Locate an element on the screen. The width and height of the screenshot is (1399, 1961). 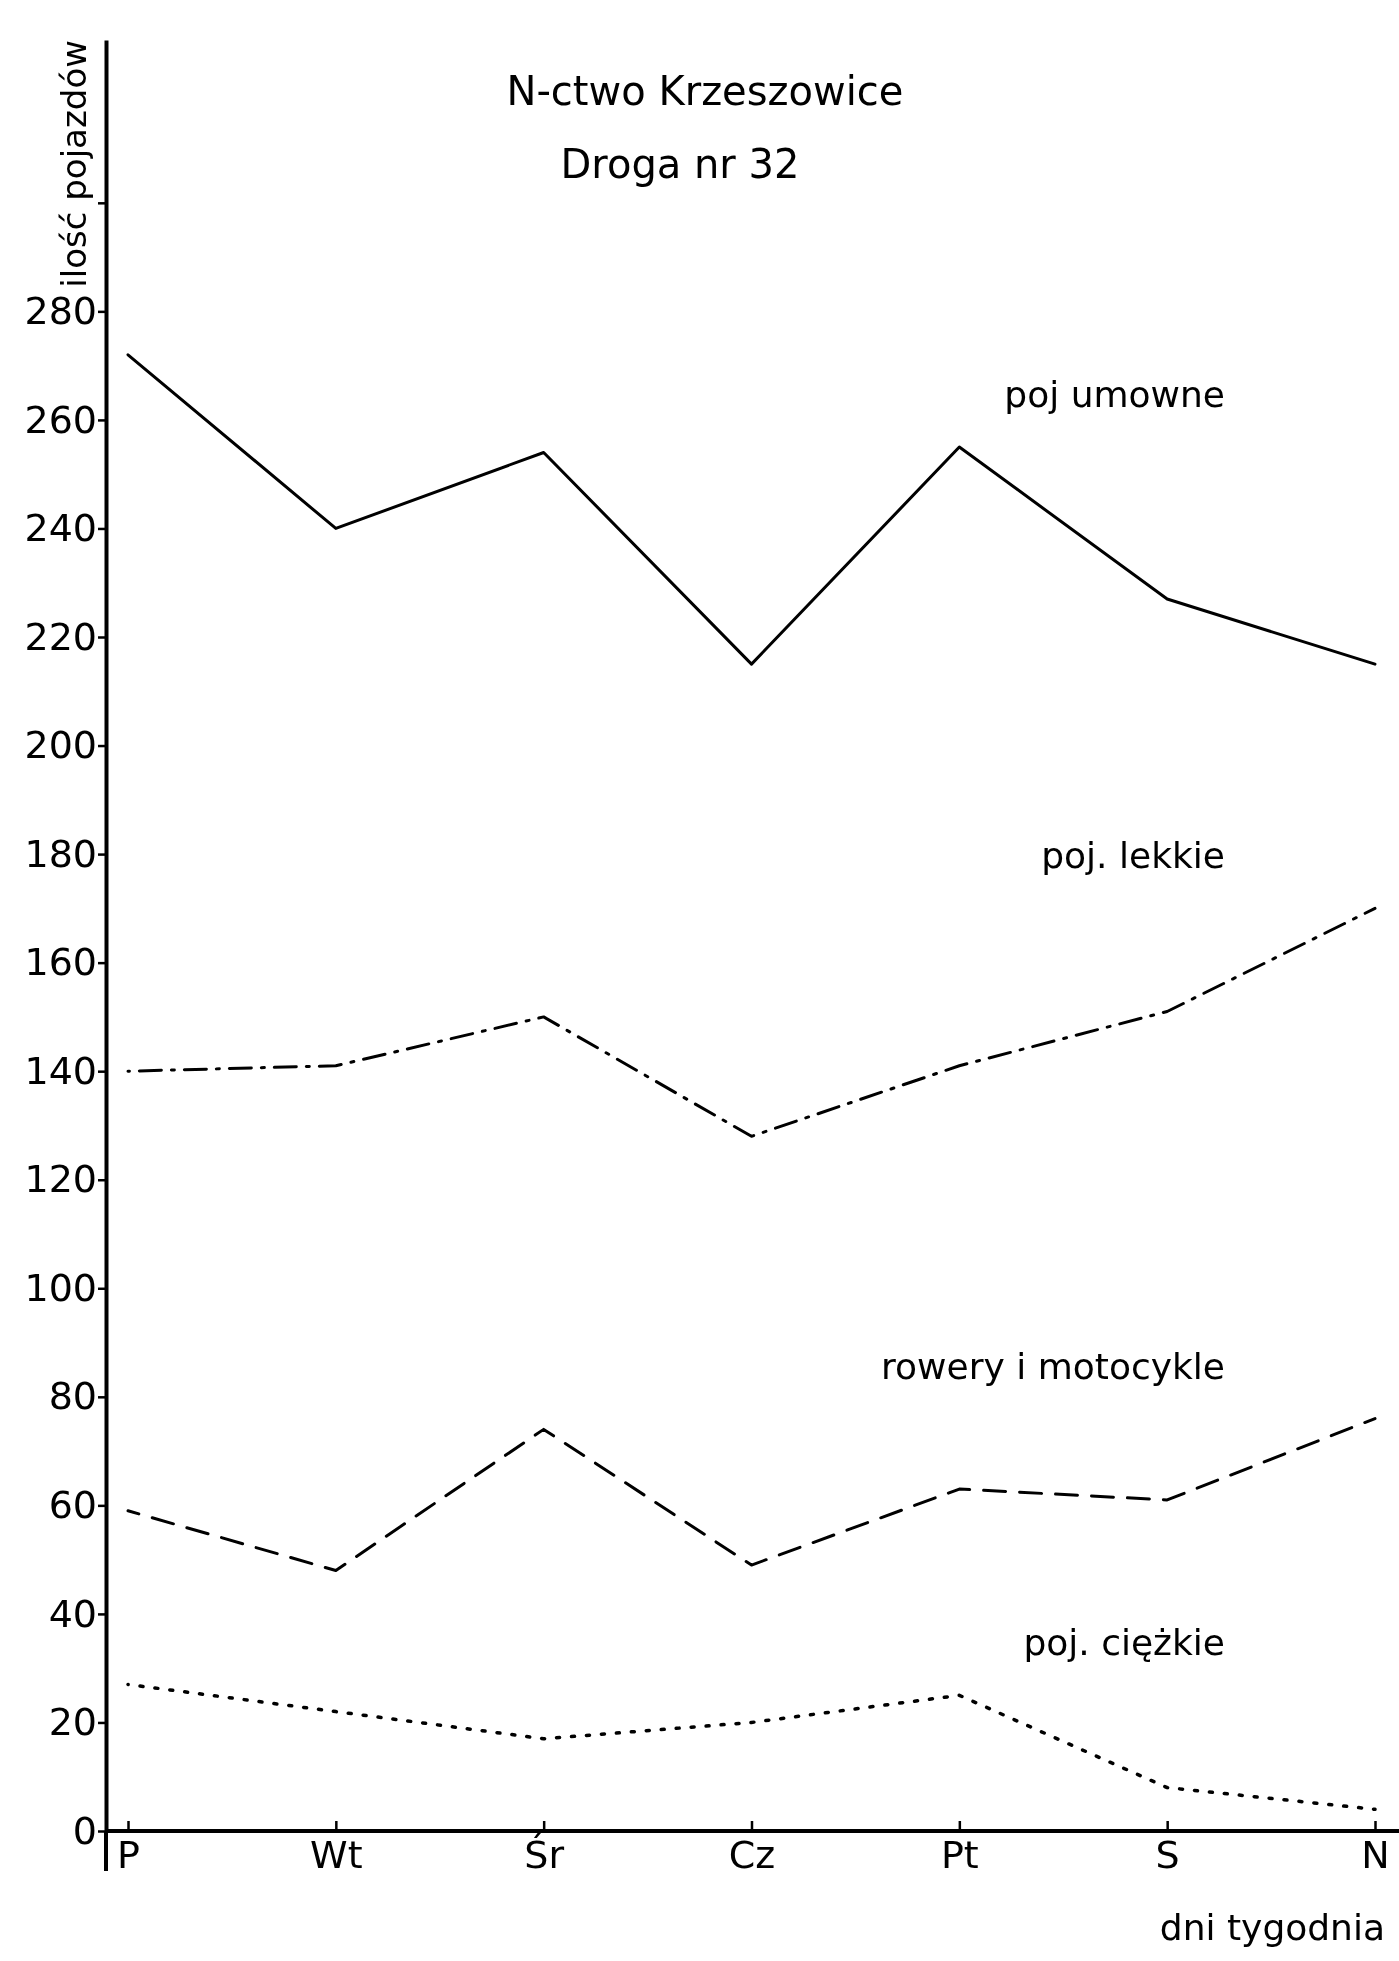
y-tick-label: 100 is located at coordinates (60, 1287).